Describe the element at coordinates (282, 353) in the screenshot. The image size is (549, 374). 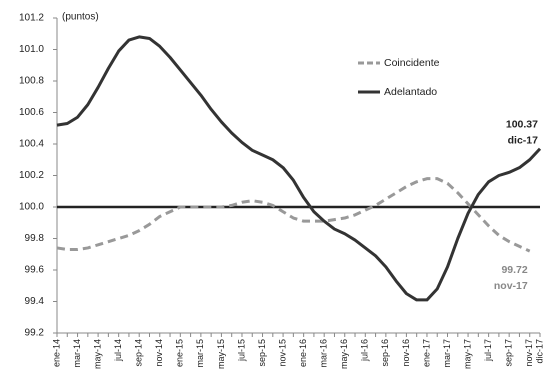
I see `x-tick-label: nov-15` at that location.